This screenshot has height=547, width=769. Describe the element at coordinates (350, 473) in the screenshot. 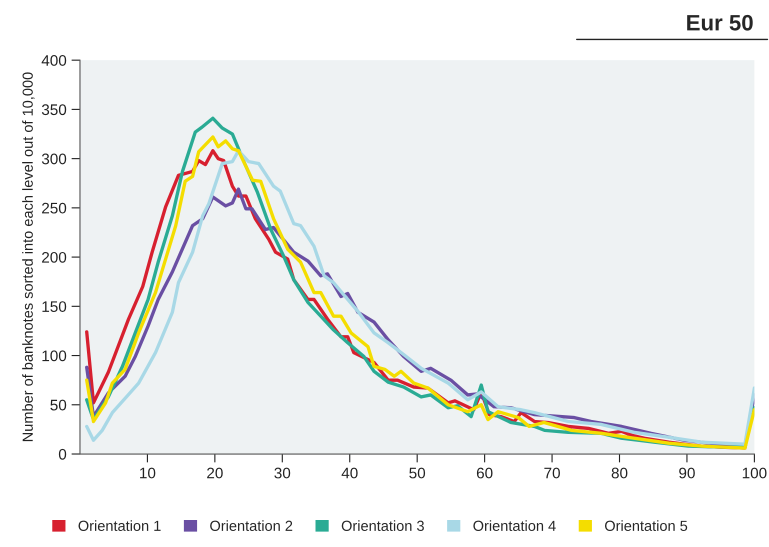

I see `x-tick-label: 40` at that location.